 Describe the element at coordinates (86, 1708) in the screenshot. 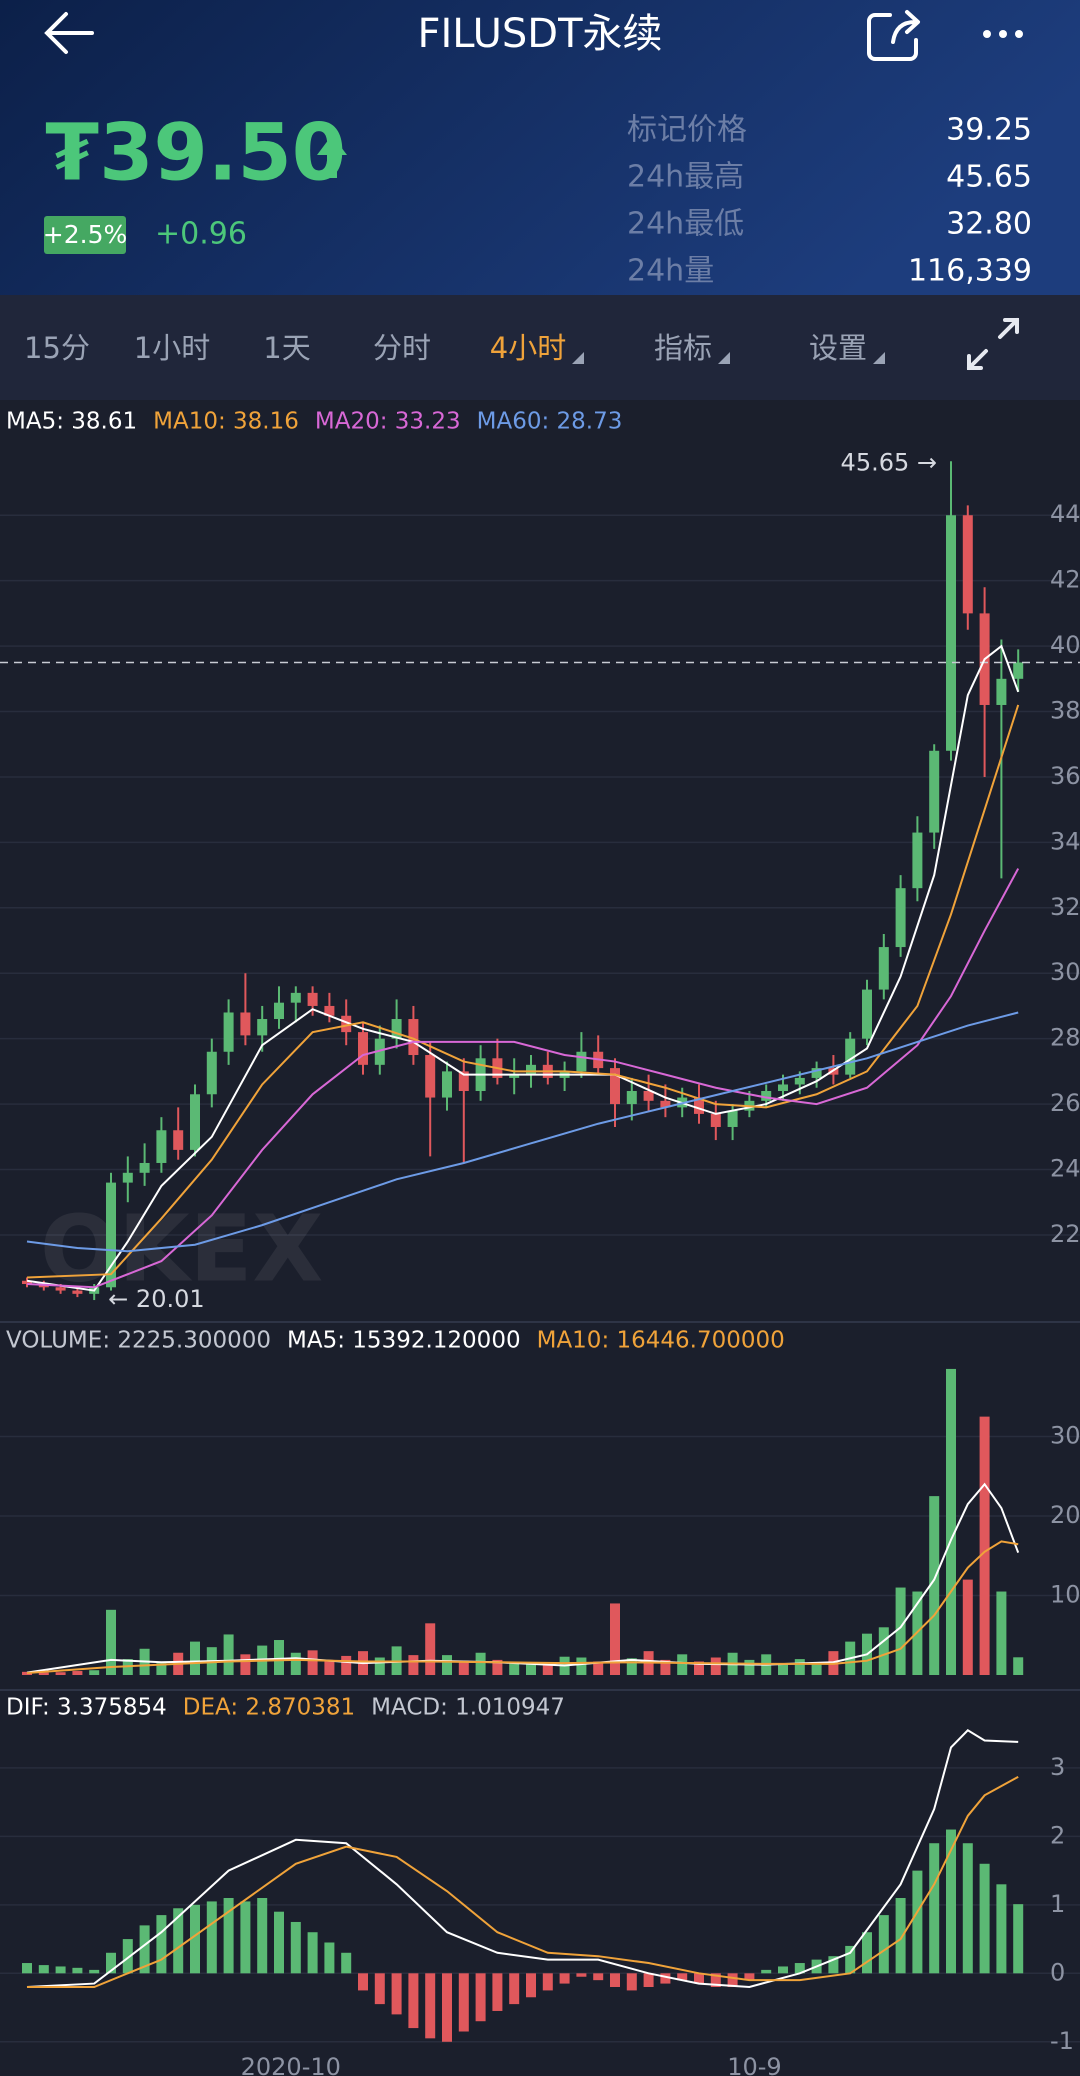

I see `legend-entry: DIF: 3.375854` at that location.